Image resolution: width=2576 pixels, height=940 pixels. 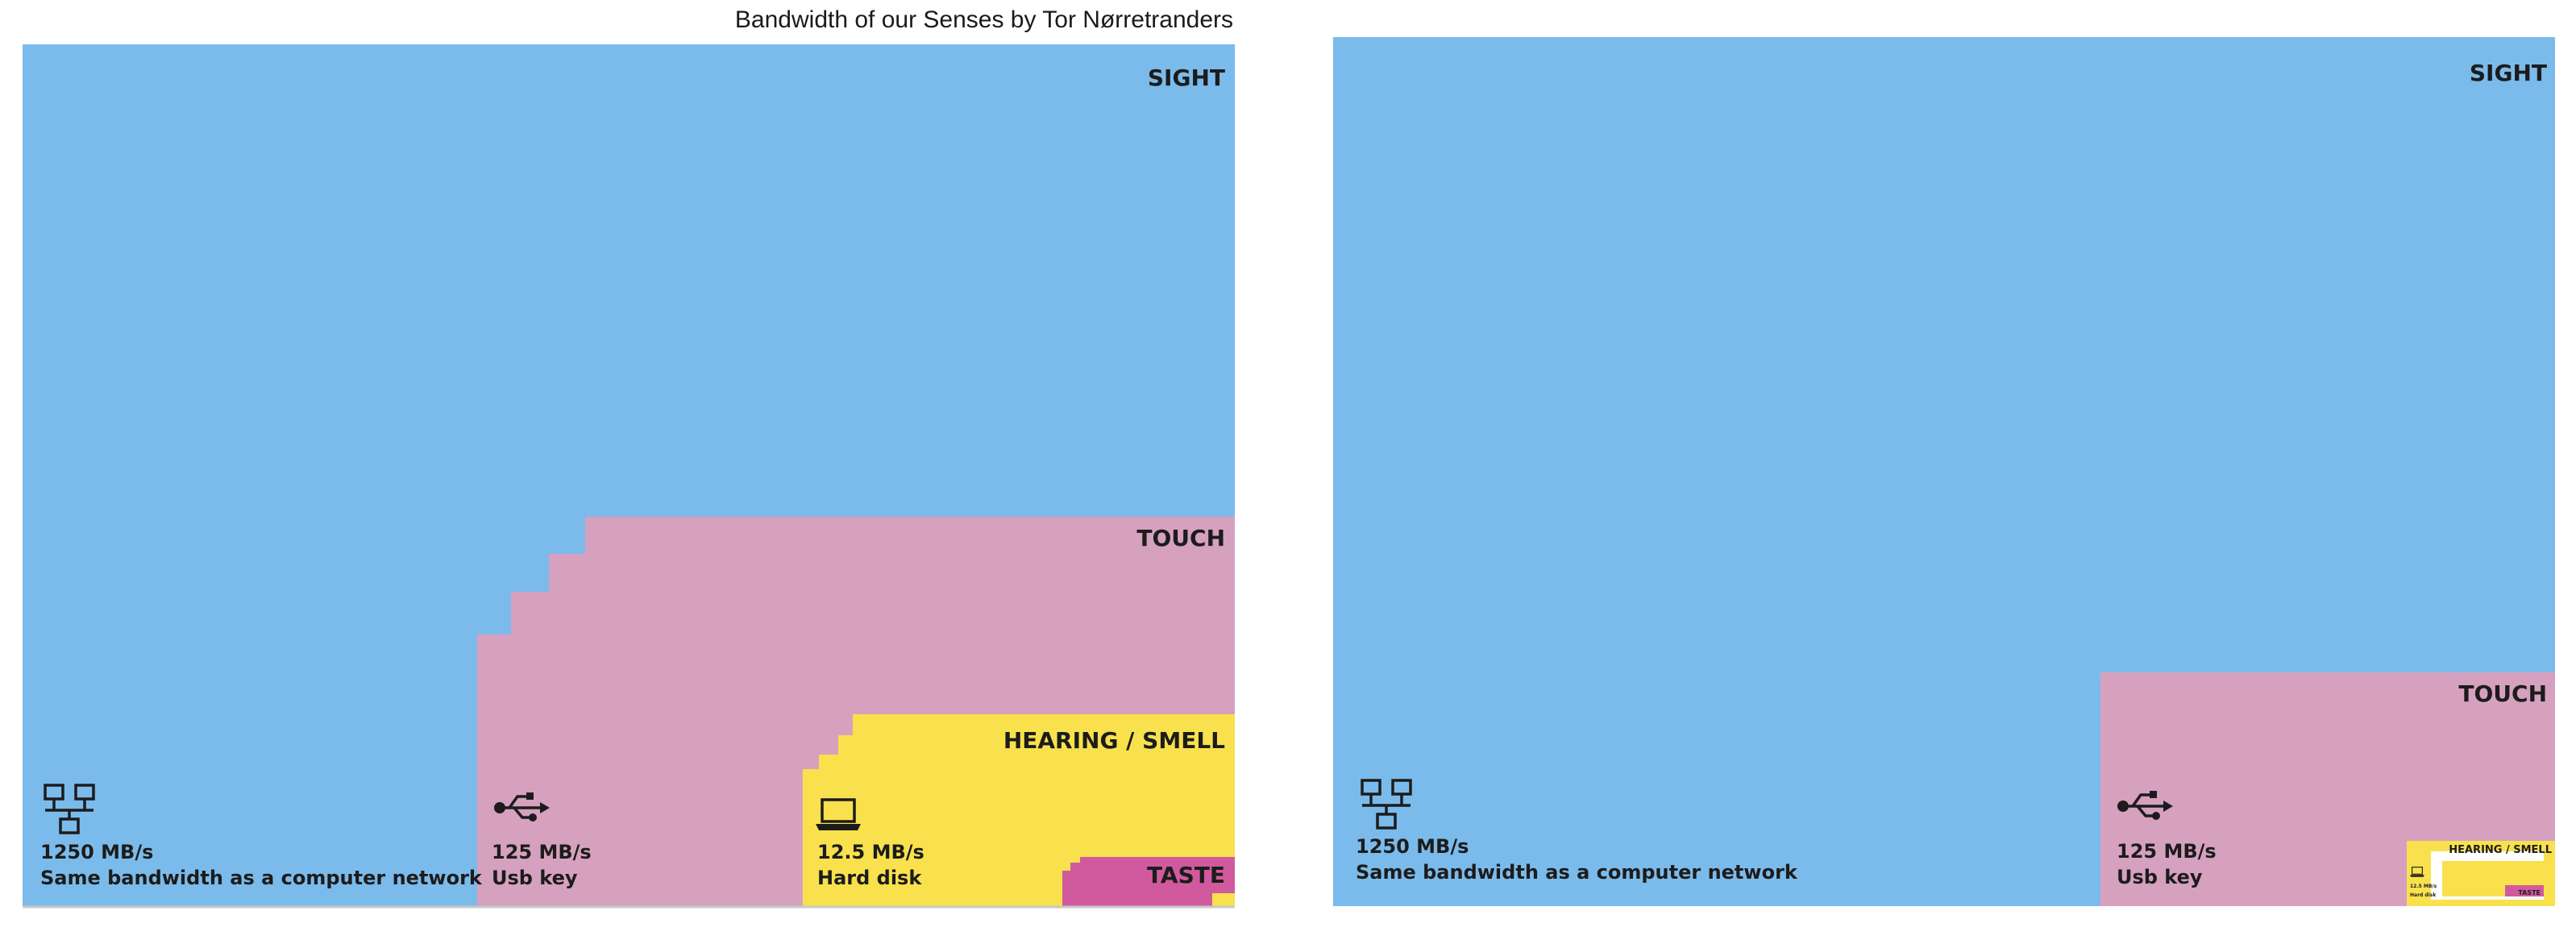 I want to click on right-taste-label: TASTE, so click(x=2529, y=892).